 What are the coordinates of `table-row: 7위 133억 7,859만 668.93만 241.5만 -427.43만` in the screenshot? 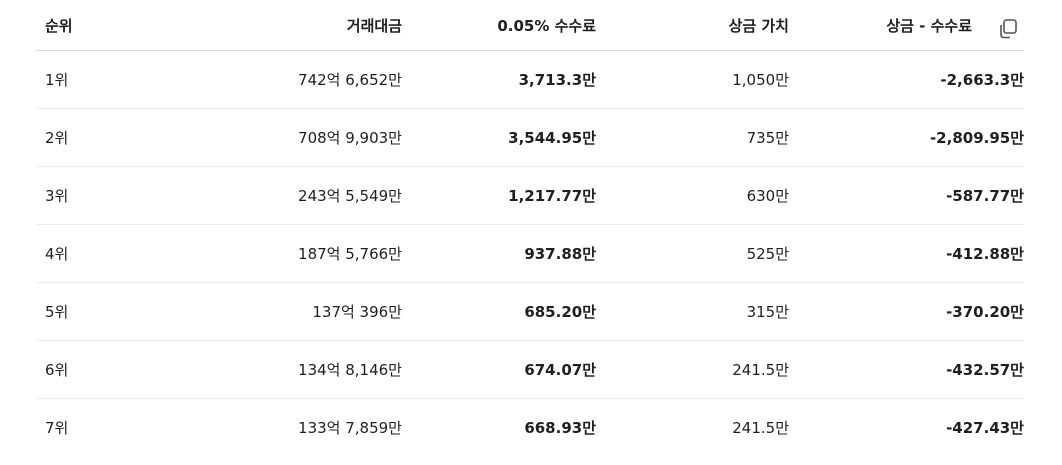 It's located at (530, 428).